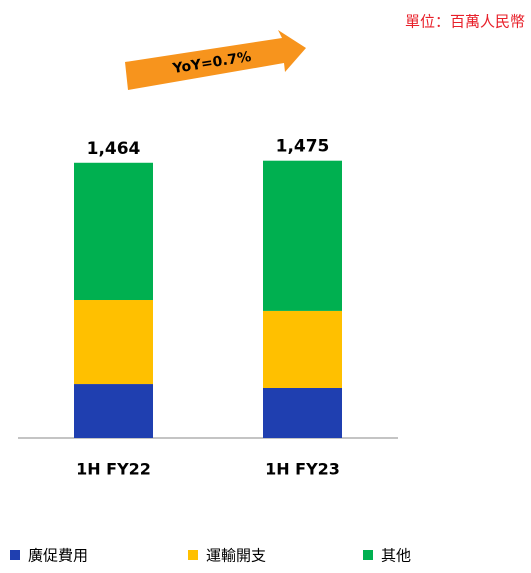 The image size is (531, 573). What do you see at coordinates (302, 469) in the screenshot?
I see `x-tick-label: 1H FY23` at bounding box center [302, 469].